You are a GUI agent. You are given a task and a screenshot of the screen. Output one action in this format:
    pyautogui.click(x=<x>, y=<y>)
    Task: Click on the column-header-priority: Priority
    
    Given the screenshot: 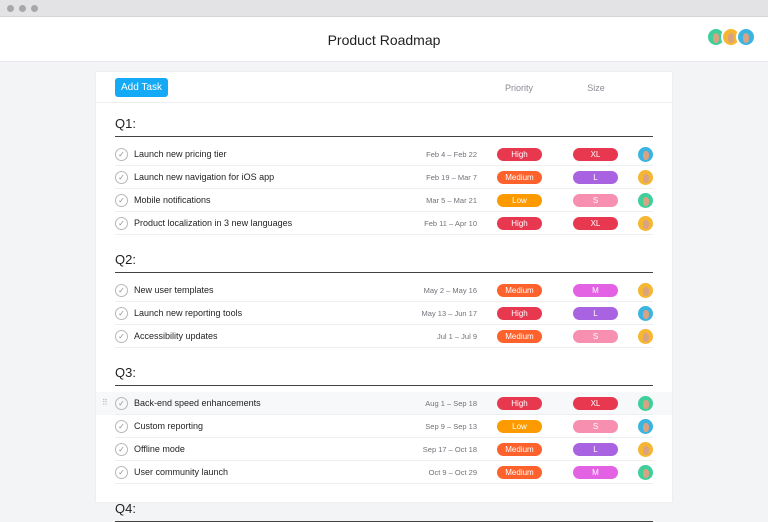 What is the action you would take?
    pyautogui.click(x=519, y=88)
    